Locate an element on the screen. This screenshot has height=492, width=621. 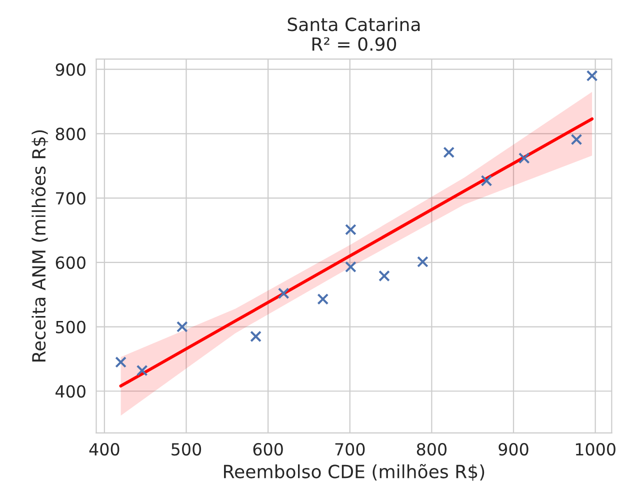
y-tick-label: 600 is located at coordinates (71, 262).